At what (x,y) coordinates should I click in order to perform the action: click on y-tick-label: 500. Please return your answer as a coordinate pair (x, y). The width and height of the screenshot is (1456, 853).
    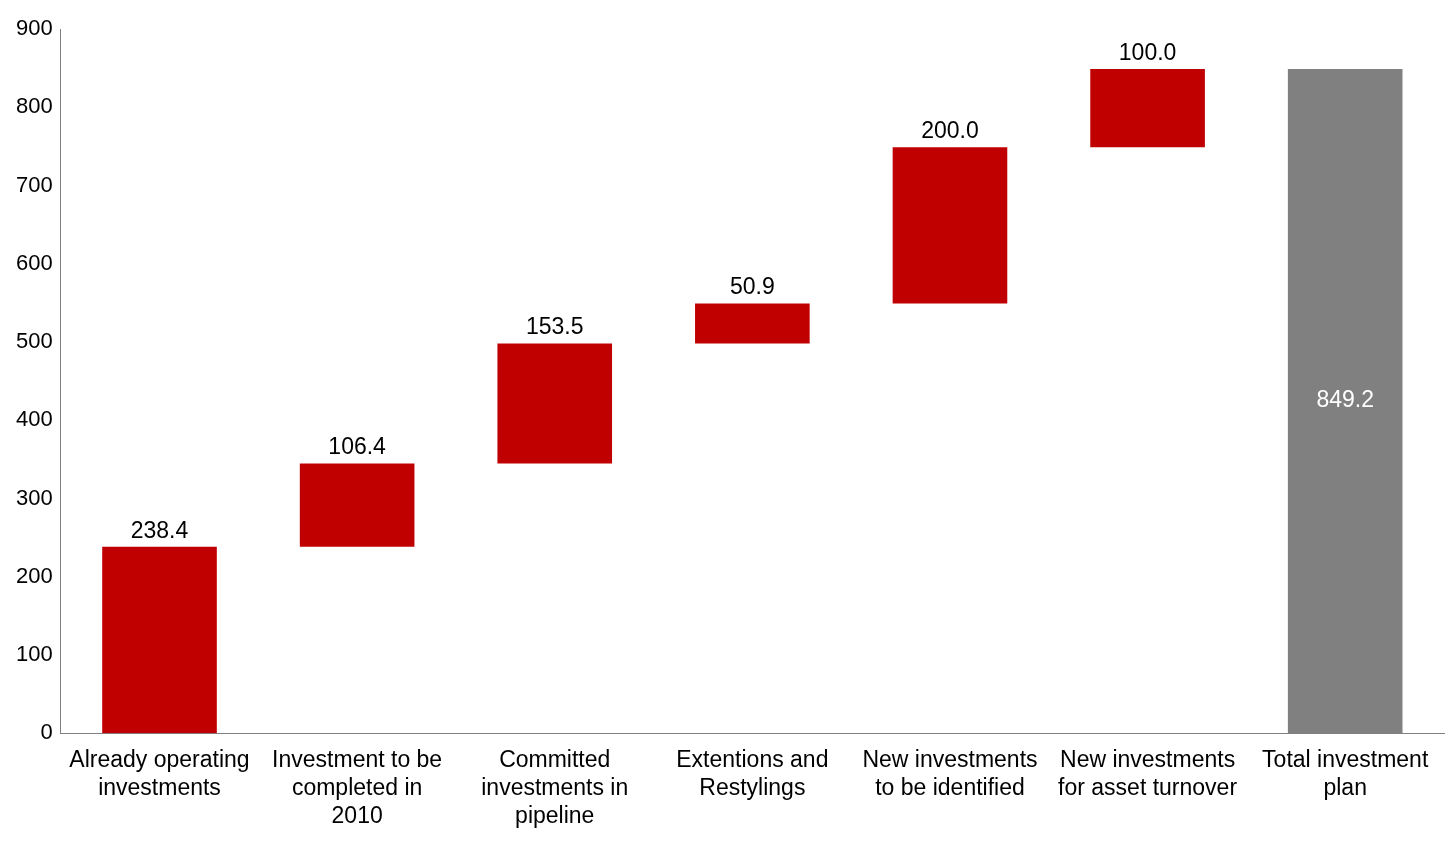
    Looking at the image, I should click on (34, 341).